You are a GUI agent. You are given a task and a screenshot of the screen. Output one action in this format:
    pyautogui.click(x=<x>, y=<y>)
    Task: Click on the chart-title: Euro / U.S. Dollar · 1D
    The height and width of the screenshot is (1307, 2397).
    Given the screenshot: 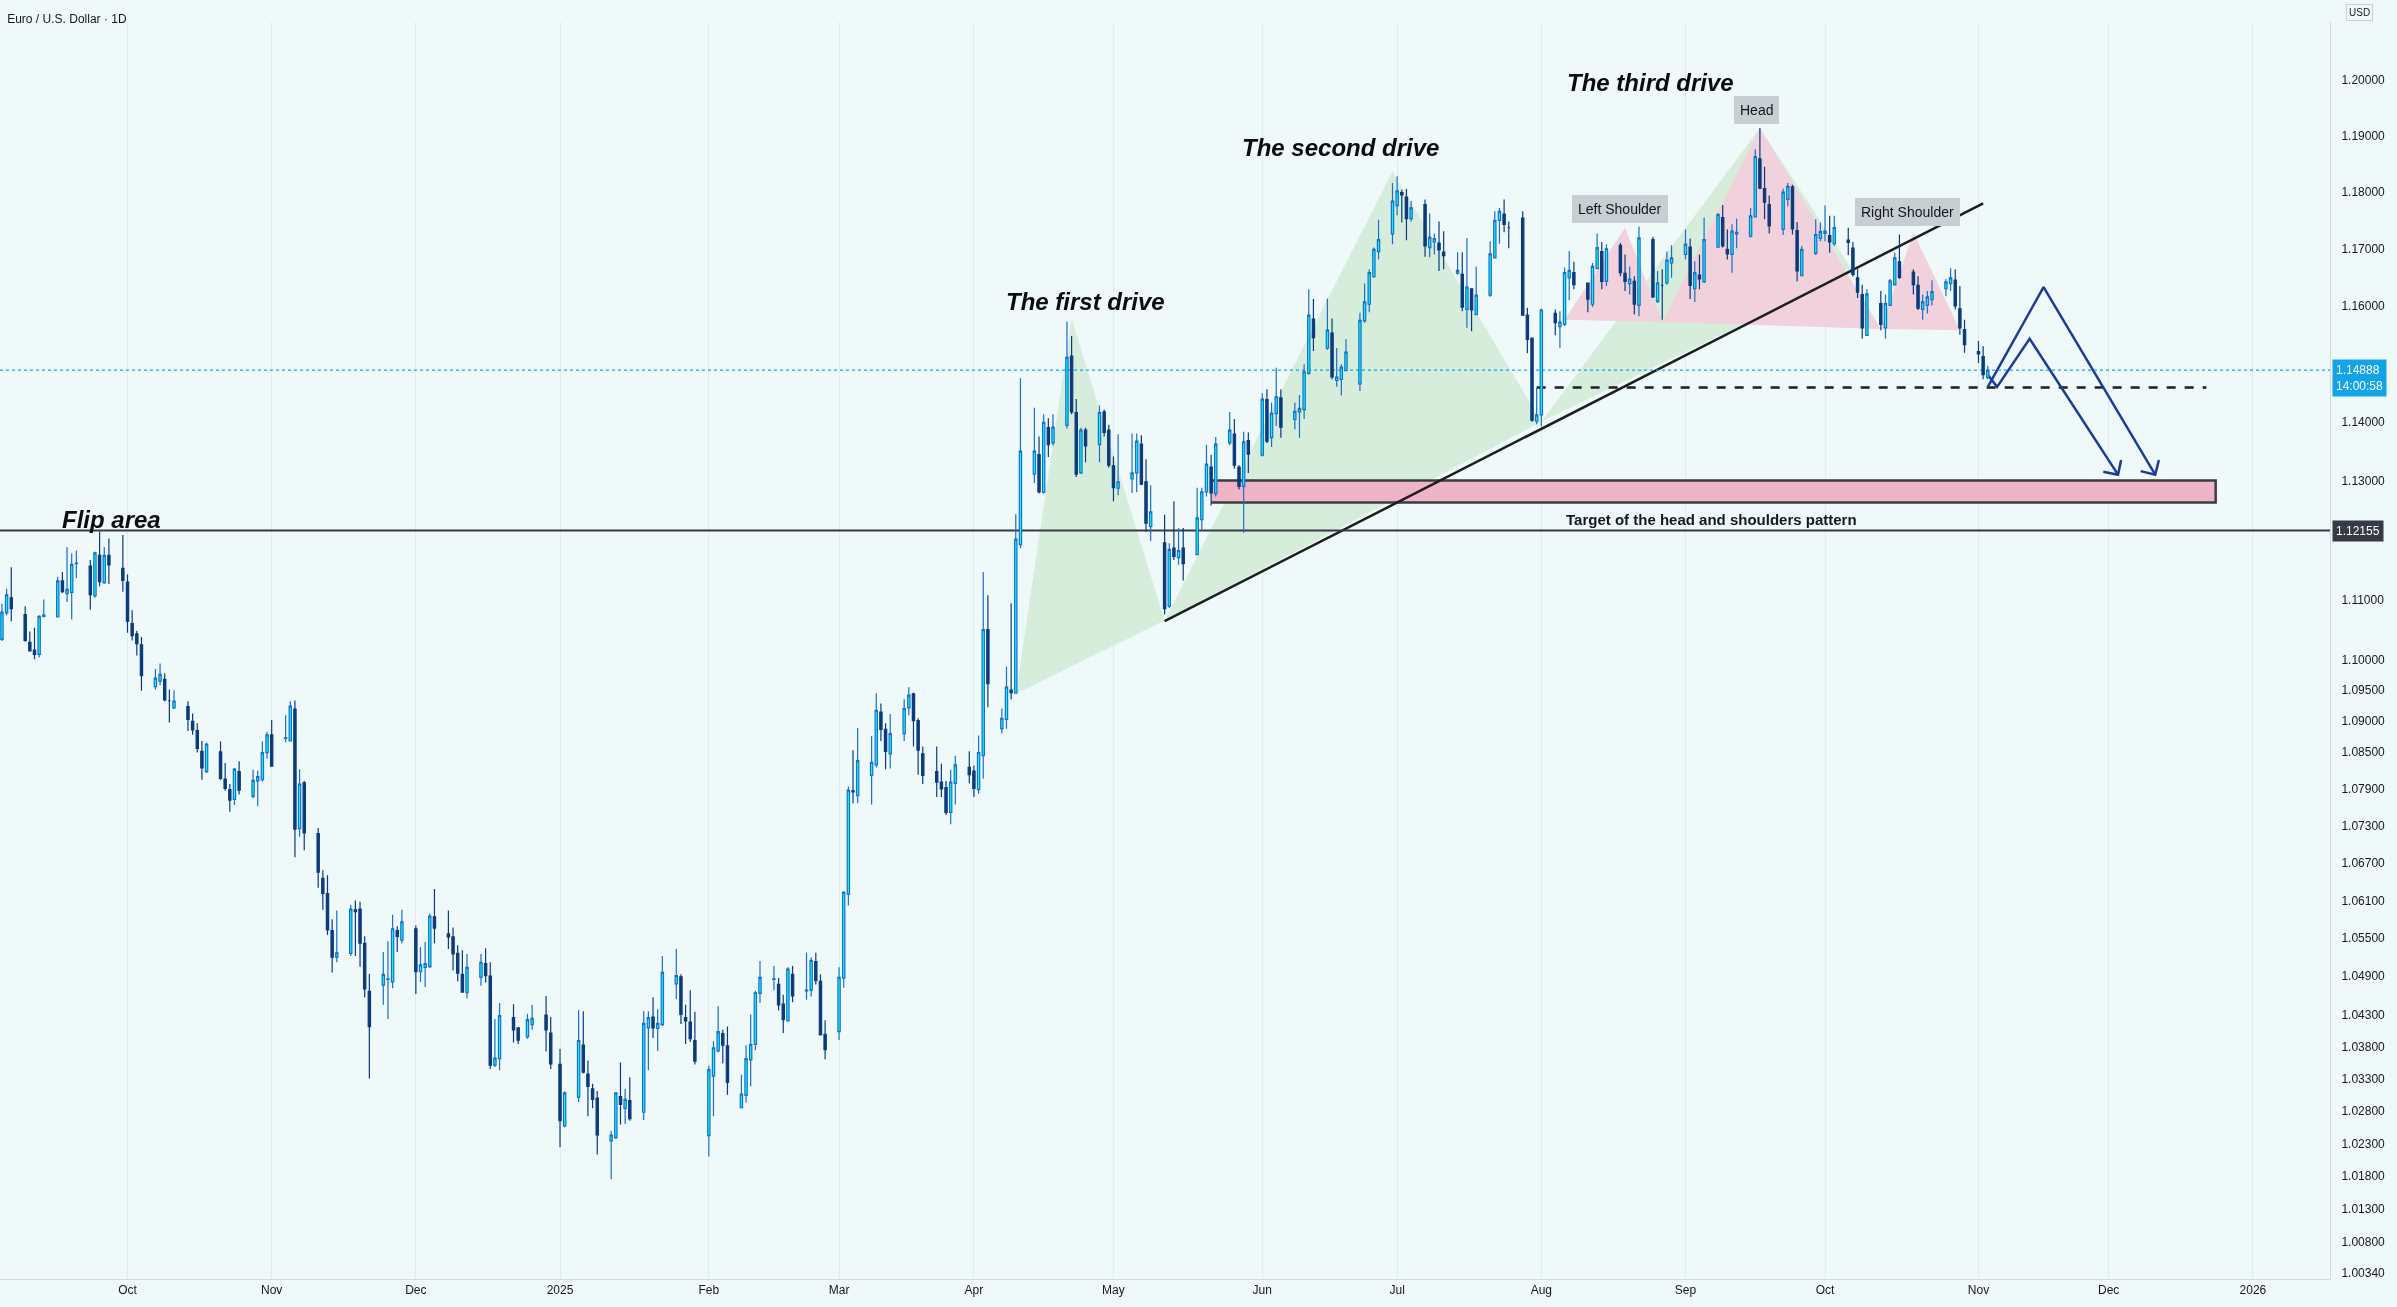 What is the action you would take?
    pyautogui.click(x=67, y=18)
    